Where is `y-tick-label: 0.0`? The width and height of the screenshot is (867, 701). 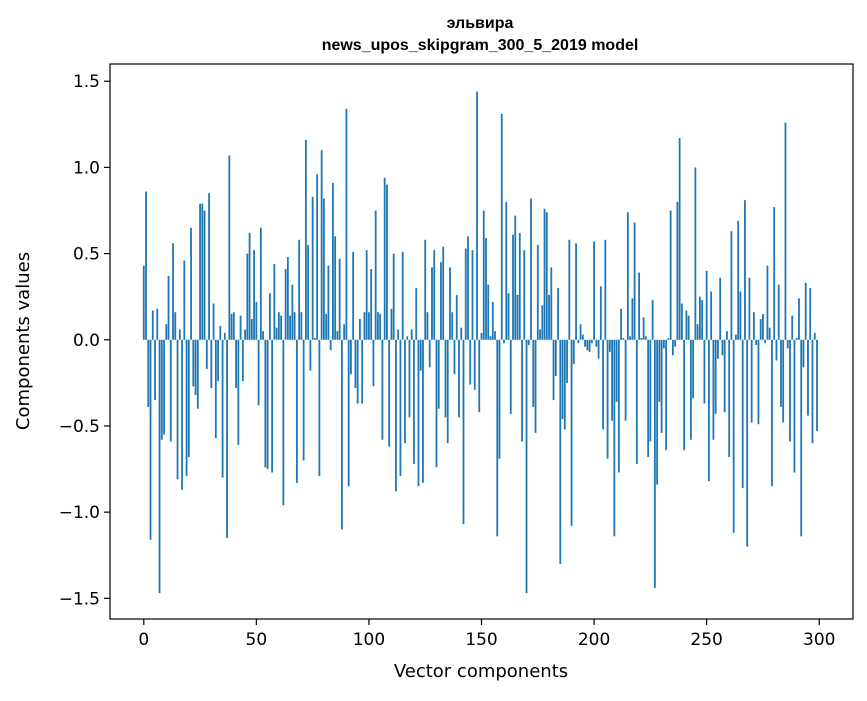 y-tick-label: 0.0 is located at coordinates (86, 341).